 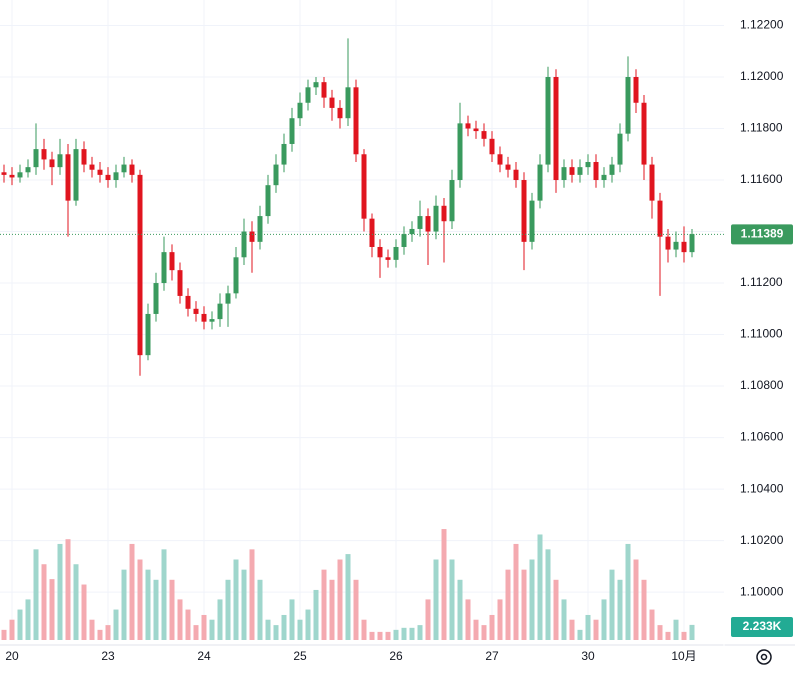 What do you see at coordinates (762, 540) in the screenshot?
I see `y-tick-label: 1.10200` at bounding box center [762, 540].